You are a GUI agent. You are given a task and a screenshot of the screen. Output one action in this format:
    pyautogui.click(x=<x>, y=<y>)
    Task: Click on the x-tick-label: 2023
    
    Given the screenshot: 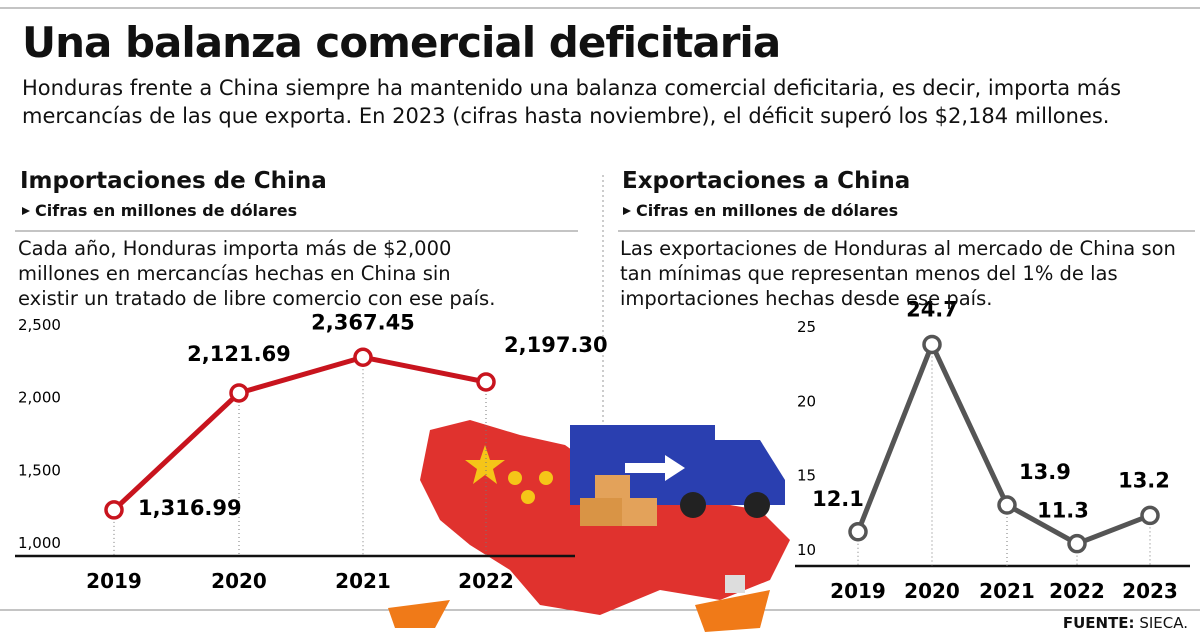 What is the action you would take?
    pyautogui.click(x=1150, y=591)
    